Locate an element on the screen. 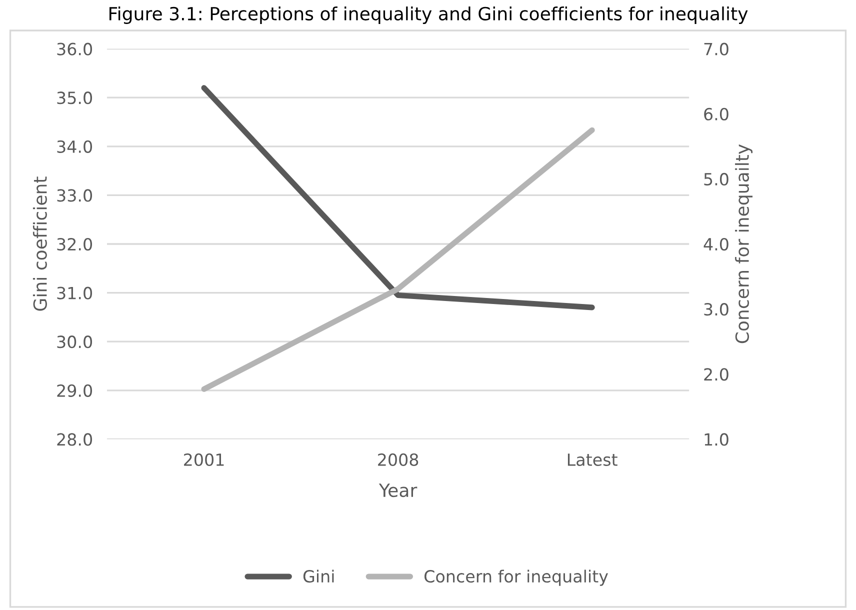 Image resolution: width=856 pixels, height=610 pixels. x-tick-label: Latest is located at coordinates (593, 460).